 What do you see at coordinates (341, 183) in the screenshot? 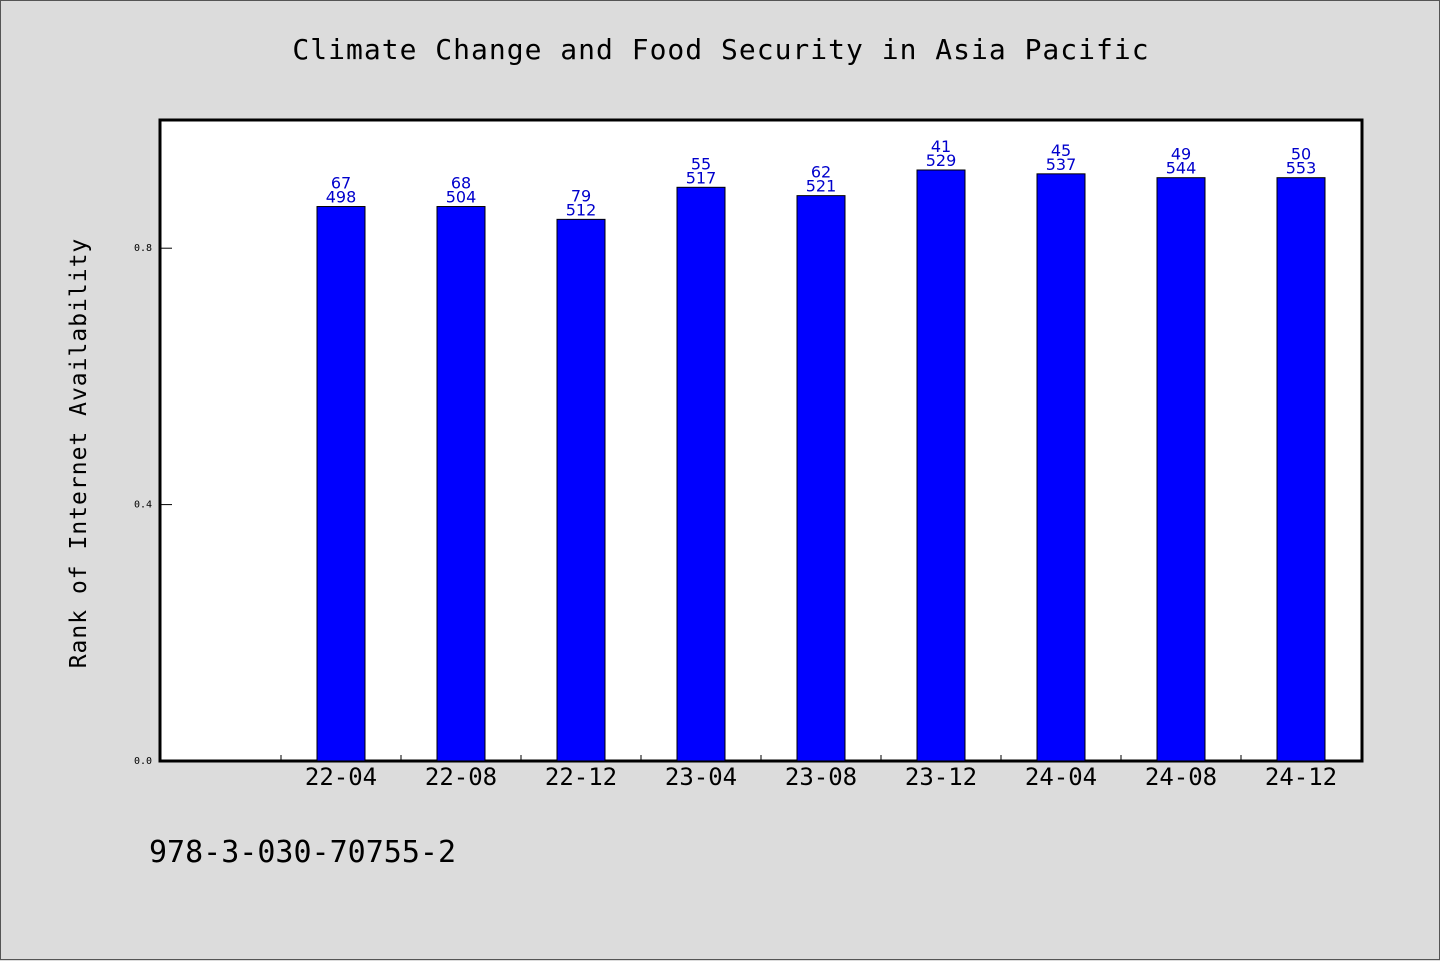
I see `bar-label-top: 67` at bounding box center [341, 183].